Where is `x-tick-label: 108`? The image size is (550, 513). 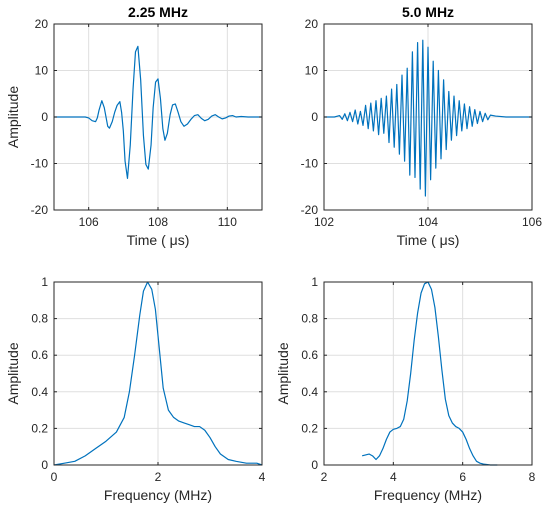
x-tick-label: 108 is located at coordinates (158, 222).